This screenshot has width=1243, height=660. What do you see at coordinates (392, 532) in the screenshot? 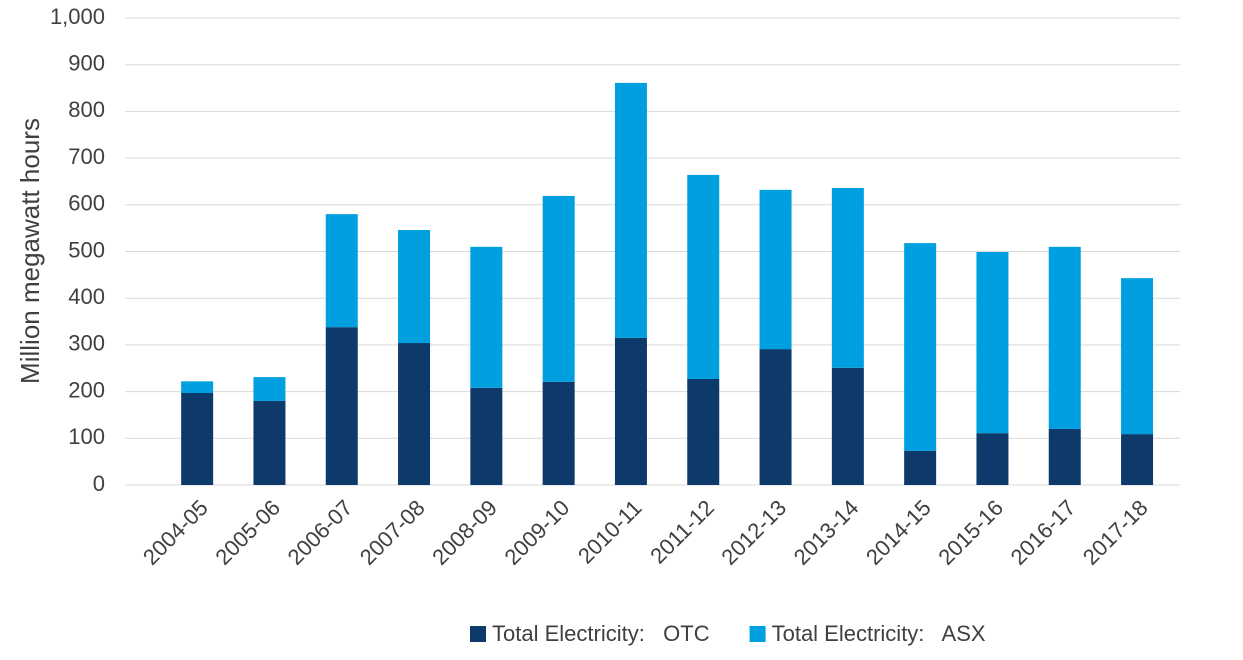
I see `x-tick-label: 2007-08` at bounding box center [392, 532].